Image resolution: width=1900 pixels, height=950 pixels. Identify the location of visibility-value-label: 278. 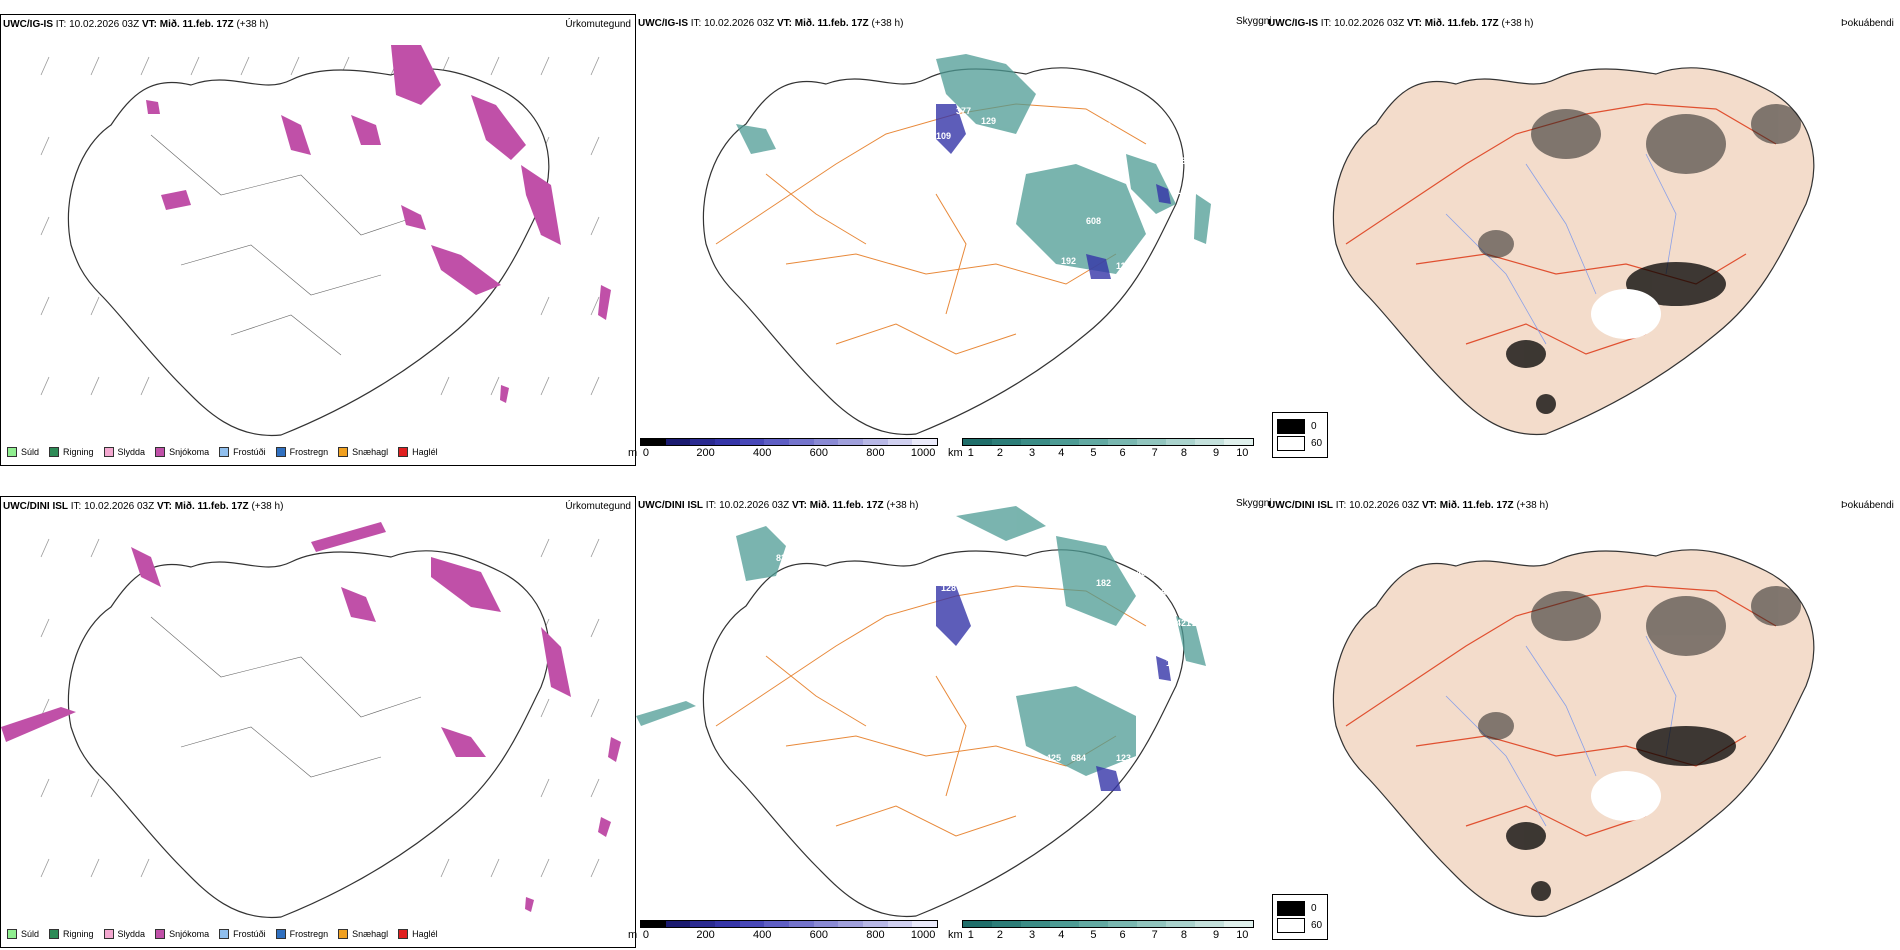
(1158, 593).